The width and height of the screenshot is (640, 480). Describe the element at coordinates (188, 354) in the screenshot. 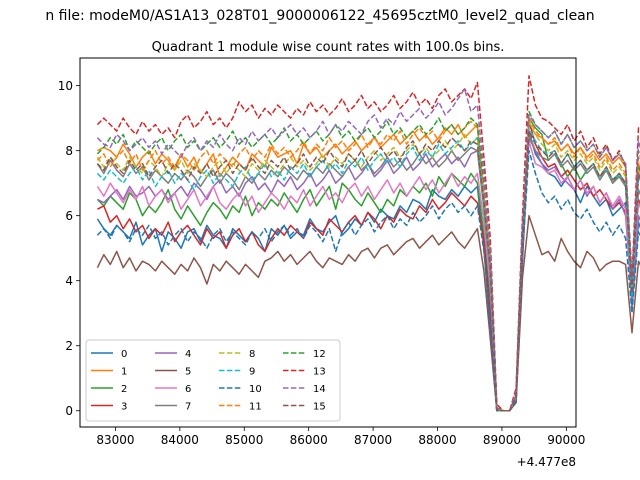

I see `legend-label-4: 4` at that location.